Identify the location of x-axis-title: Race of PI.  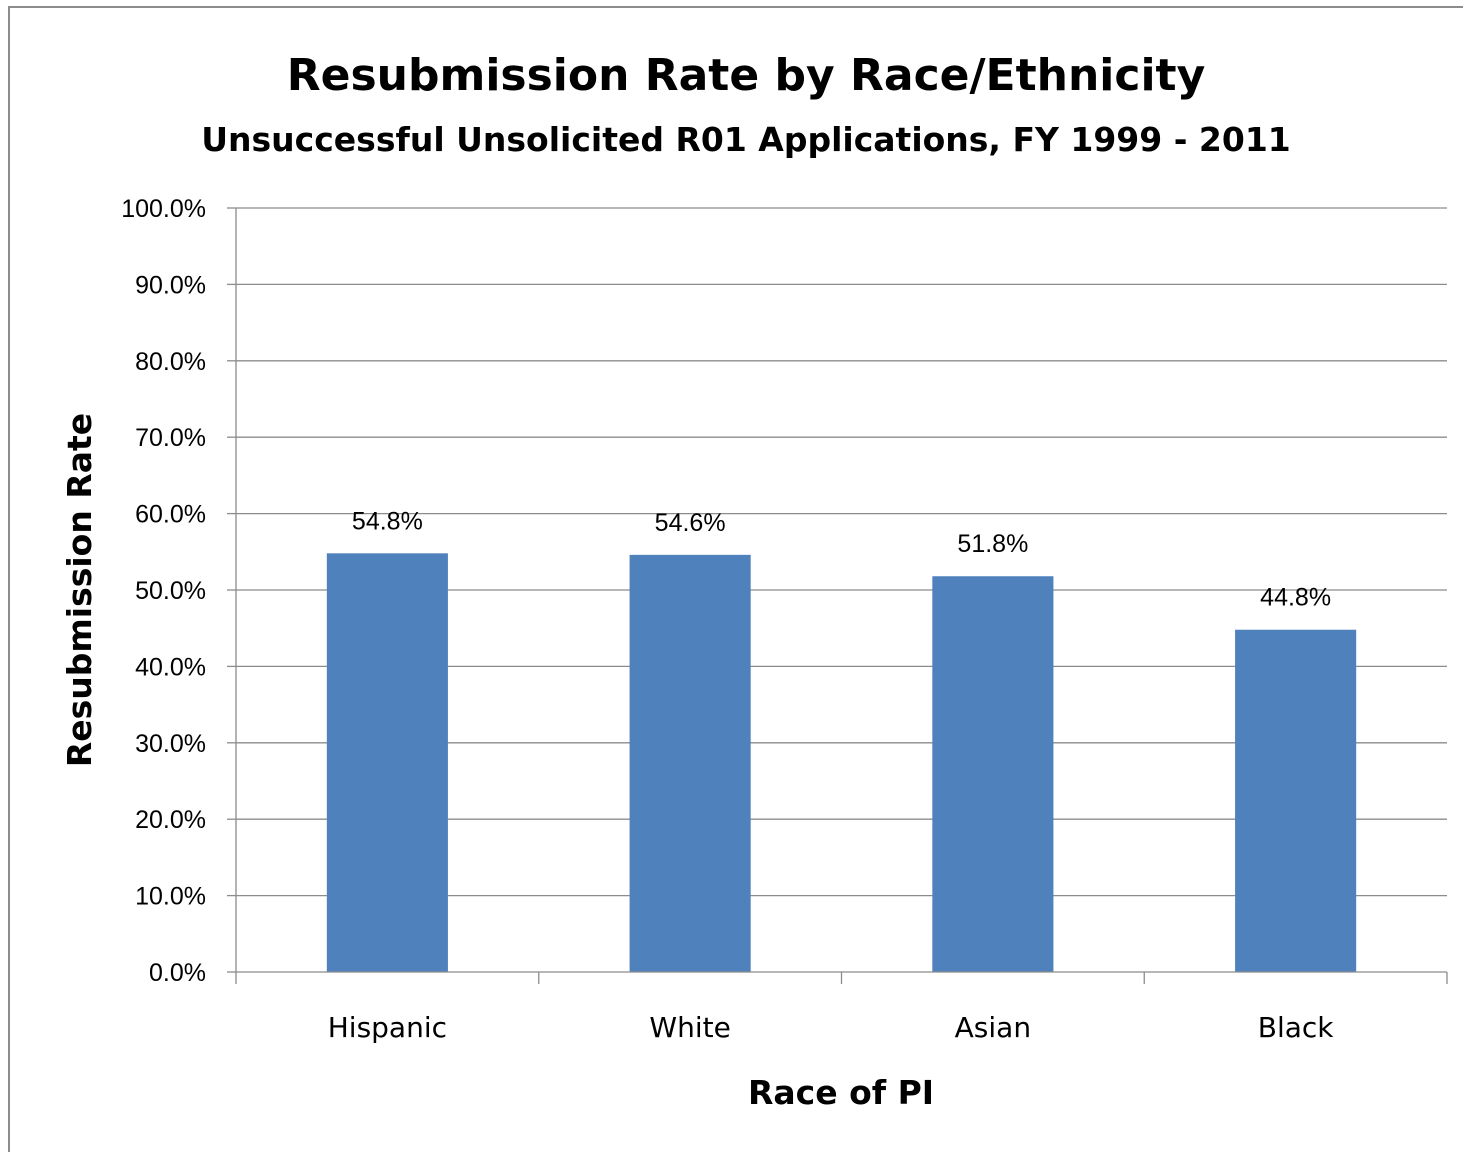
(841, 1092).